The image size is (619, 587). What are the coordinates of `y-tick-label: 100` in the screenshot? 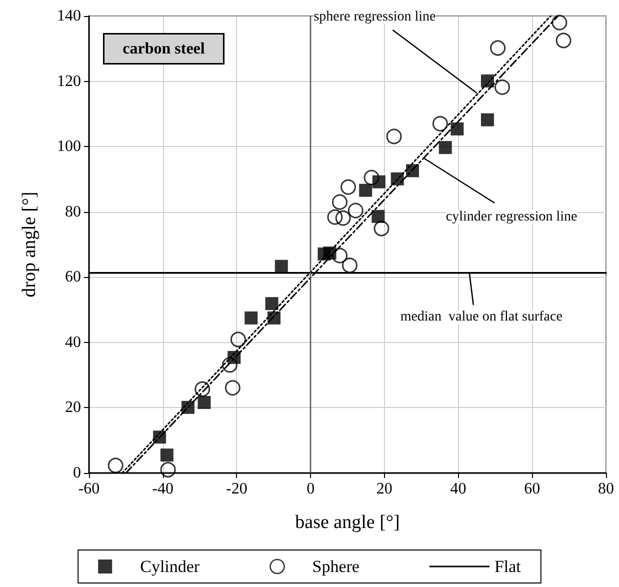 It's located at (69, 147).